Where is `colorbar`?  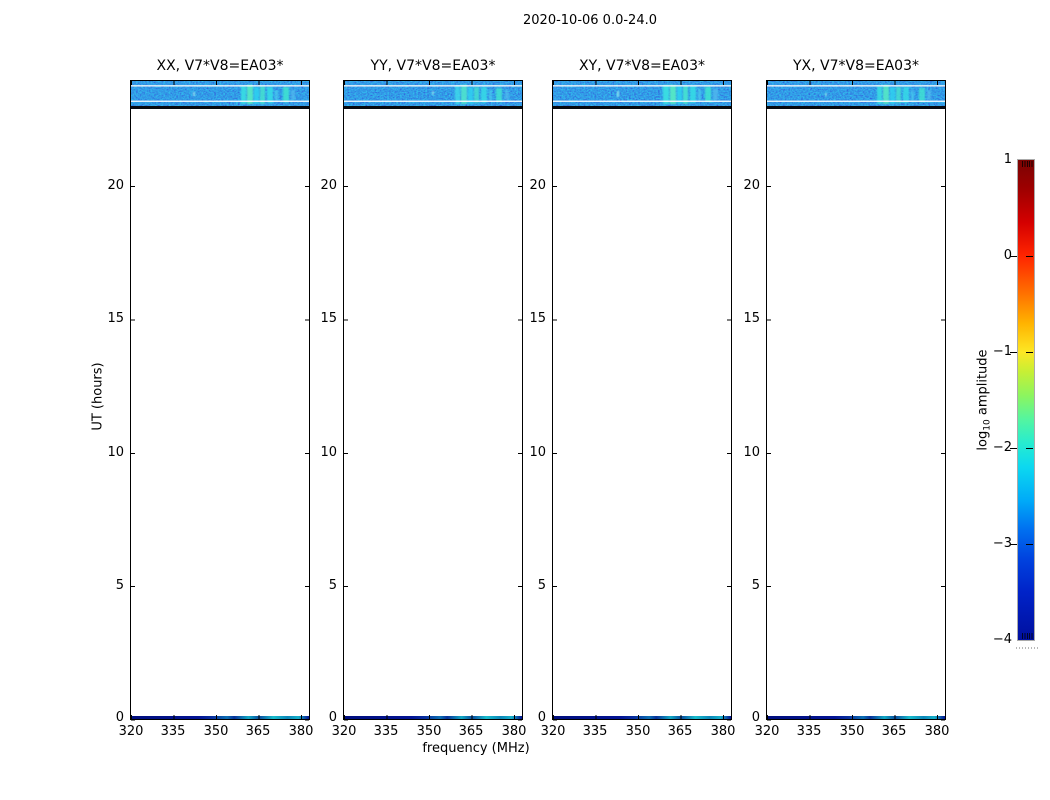 colorbar is located at coordinates (1026, 400).